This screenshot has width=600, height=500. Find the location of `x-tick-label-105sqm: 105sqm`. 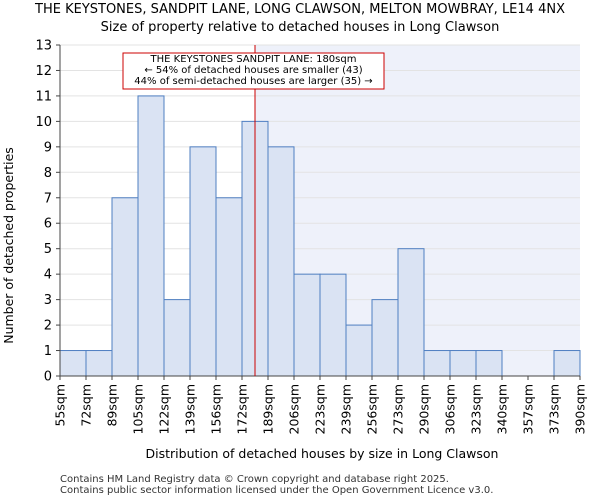

x-tick-label-105sqm: 105sqm is located at coordinates (138, 409).